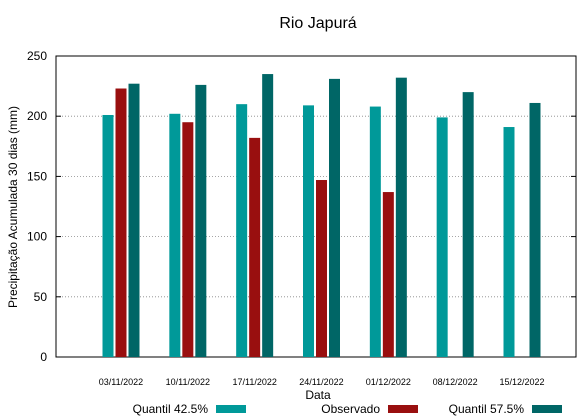 This screenshot has width=580, height=418. Describe the element at coordinates (254, 382) in the screenshot. I see `x-tick-label: 17/11/2022` at that location.